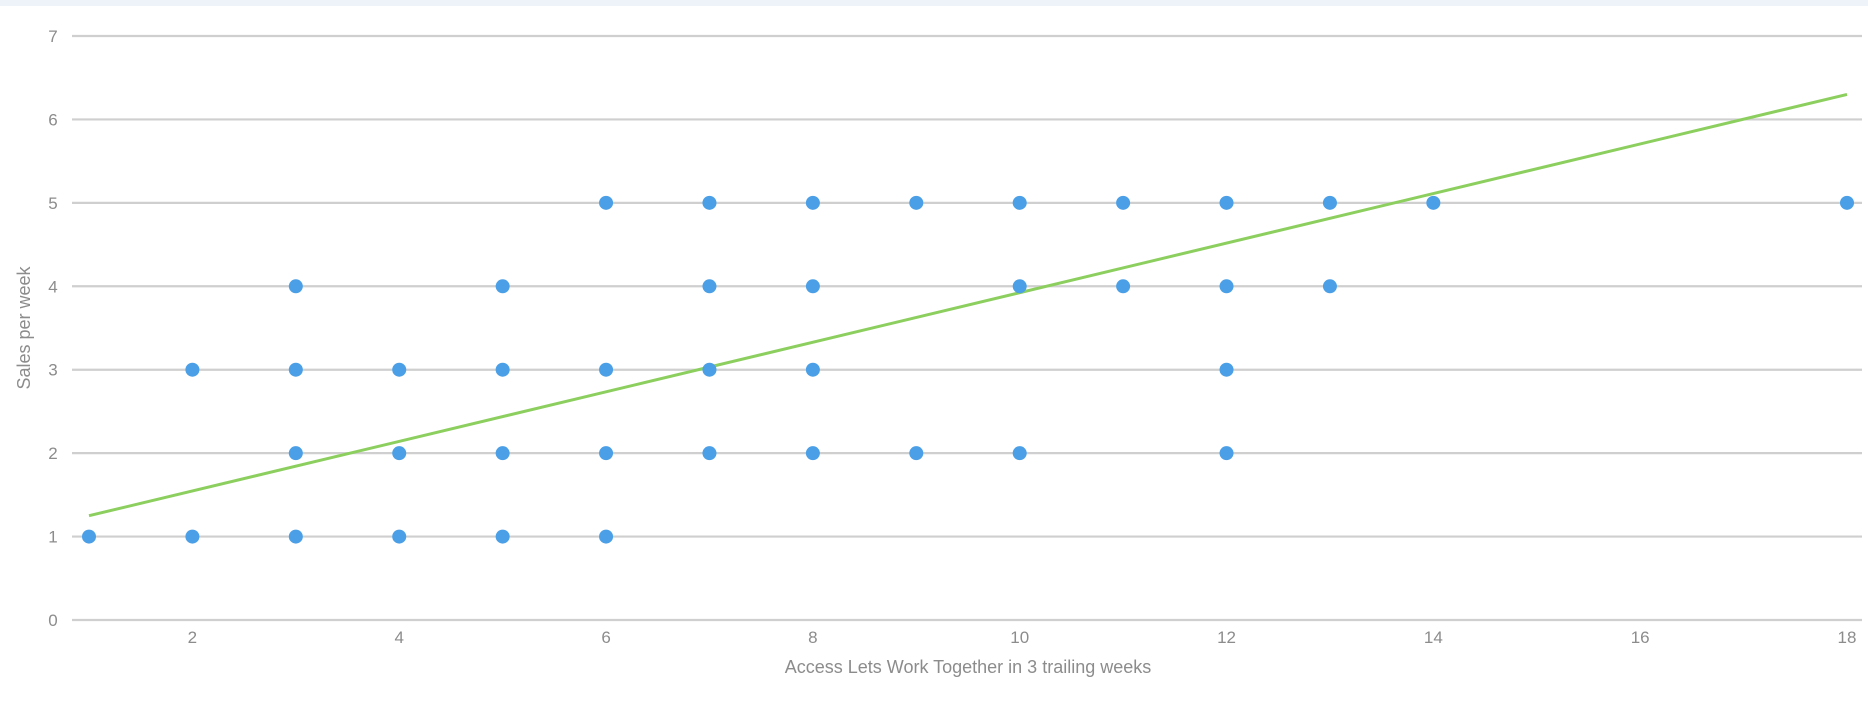  I want to click on y-tick-labels: 0 1 2 3 4 5 6 7, so click(52, 328).